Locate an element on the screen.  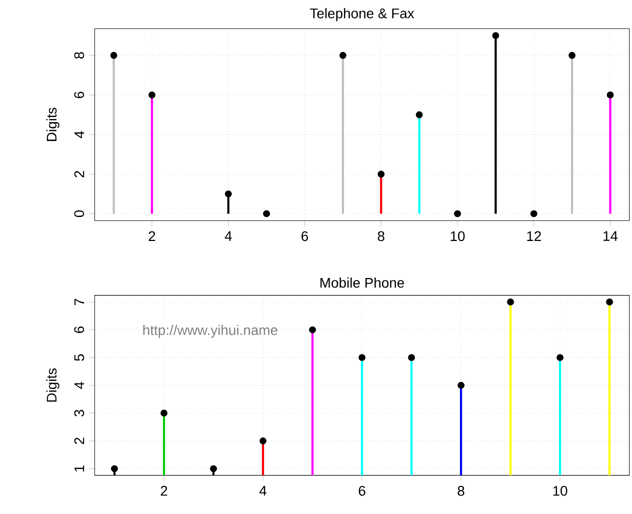
y-tick-label: 1 is located at coordinates (79, 468).